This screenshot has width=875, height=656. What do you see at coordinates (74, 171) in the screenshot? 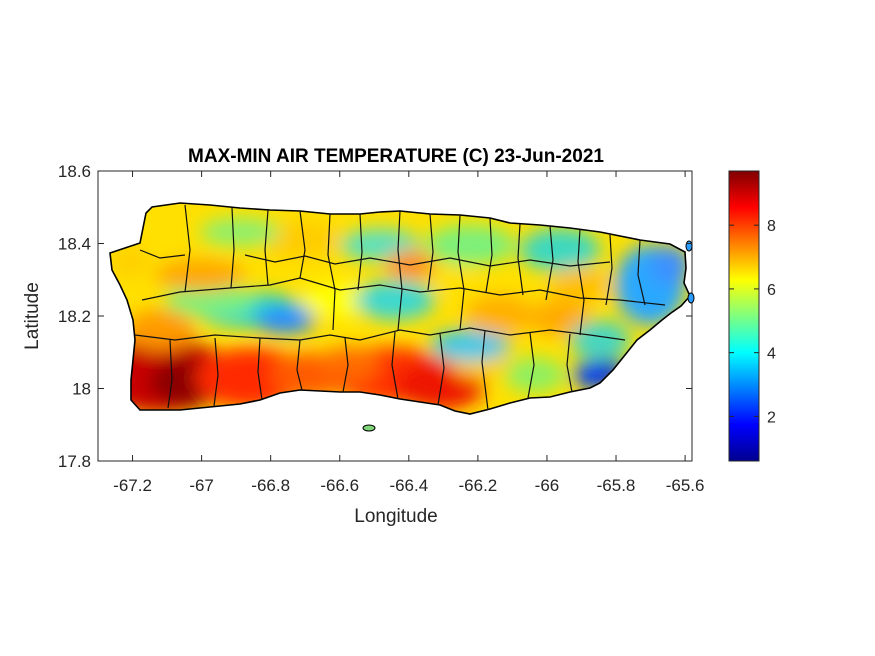
I see `y-tick-label: 18.6` at bounding box center [74, 171].